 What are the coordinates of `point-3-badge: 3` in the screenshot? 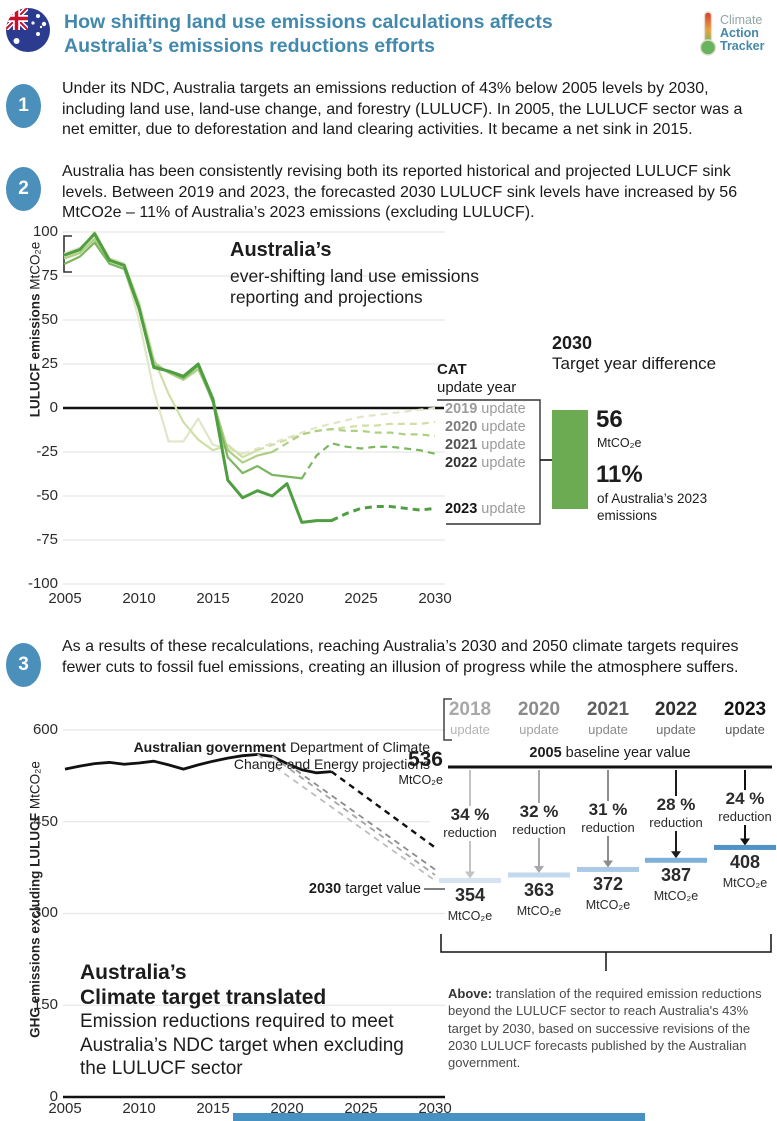 It's located at (23, 665).